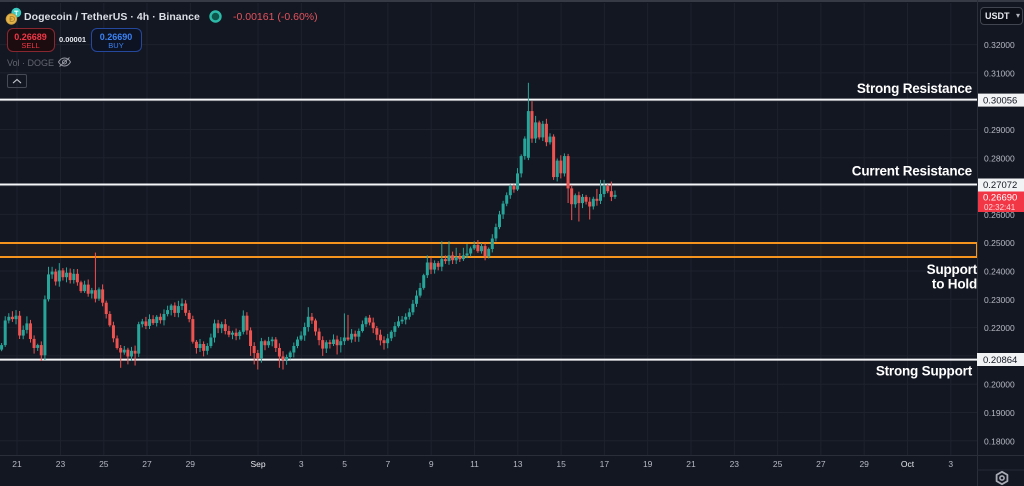 Image resolution: width=1024 pixels, height=486 pixels. Describe the element at coordinates (999, 300) in the screenshot. I see `svg-text: 0.23000` at that location.